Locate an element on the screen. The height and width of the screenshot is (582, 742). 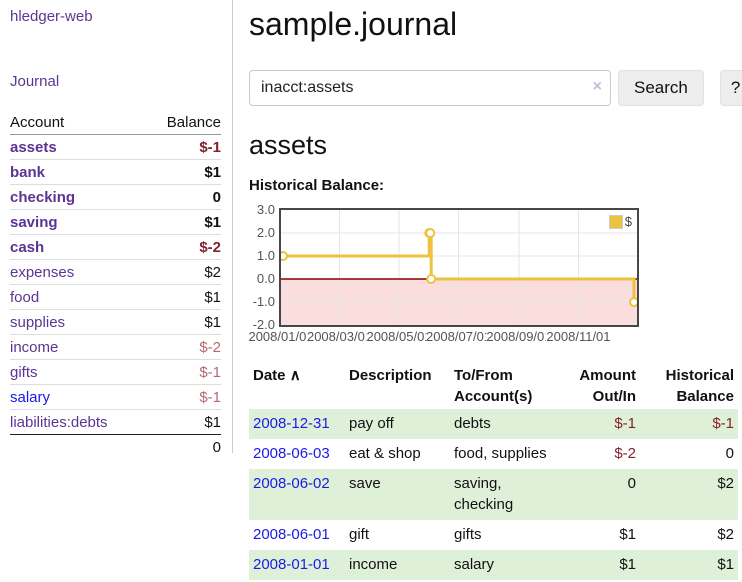
account-link: saving is located at coordinates (34, 222).